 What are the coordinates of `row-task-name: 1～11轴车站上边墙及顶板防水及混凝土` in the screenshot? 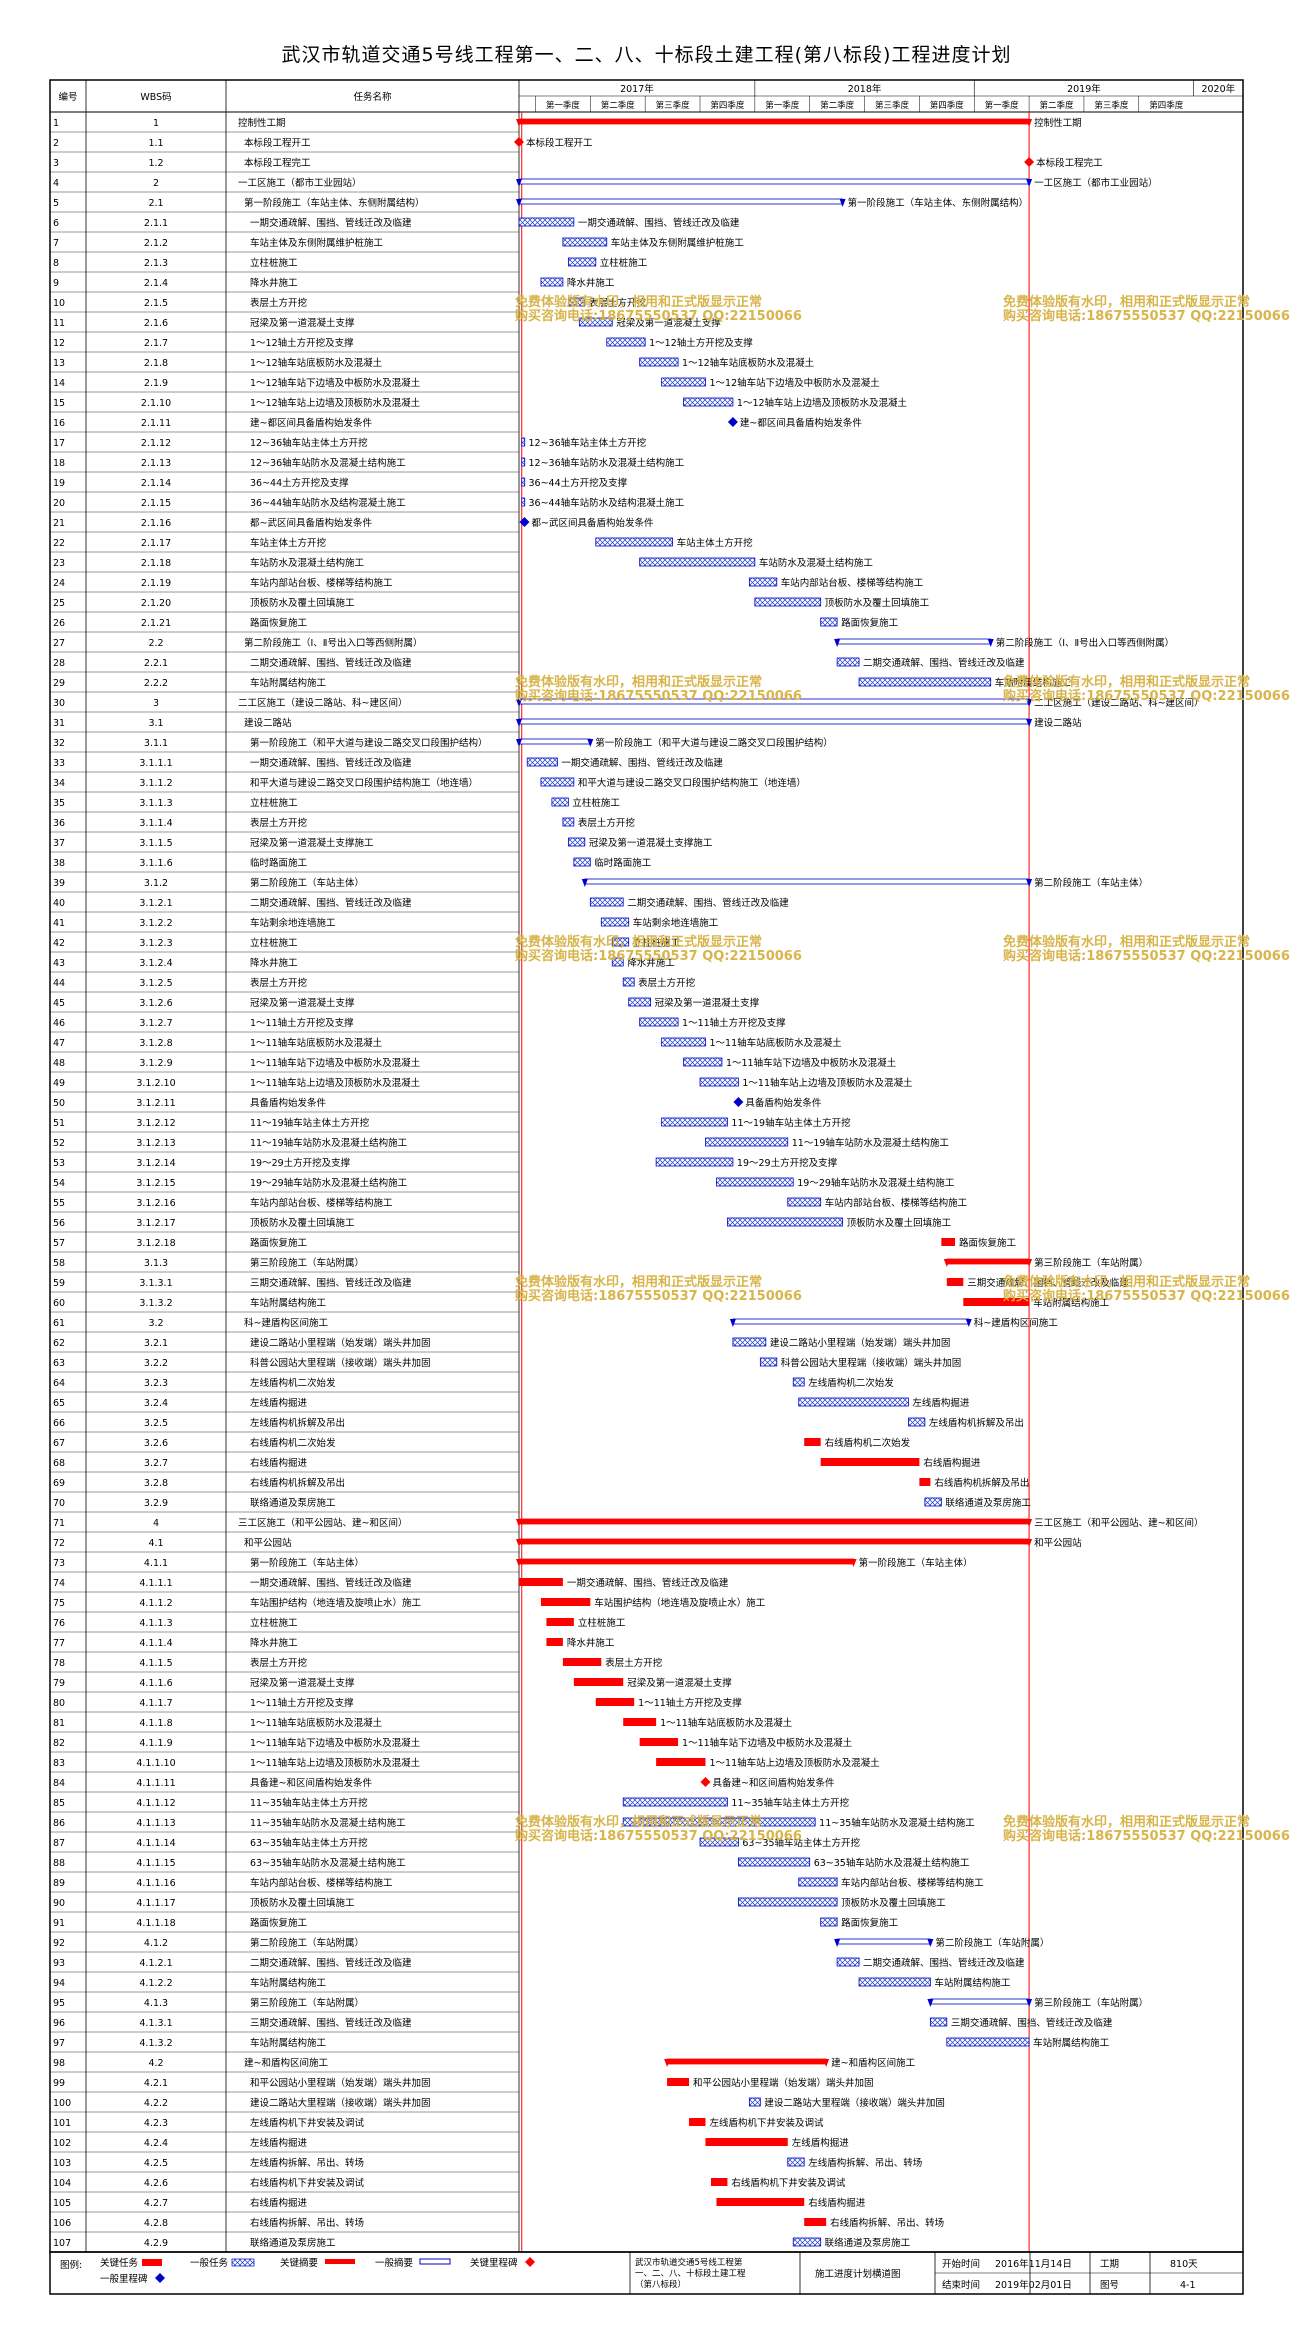 It's located at (335, 1083).